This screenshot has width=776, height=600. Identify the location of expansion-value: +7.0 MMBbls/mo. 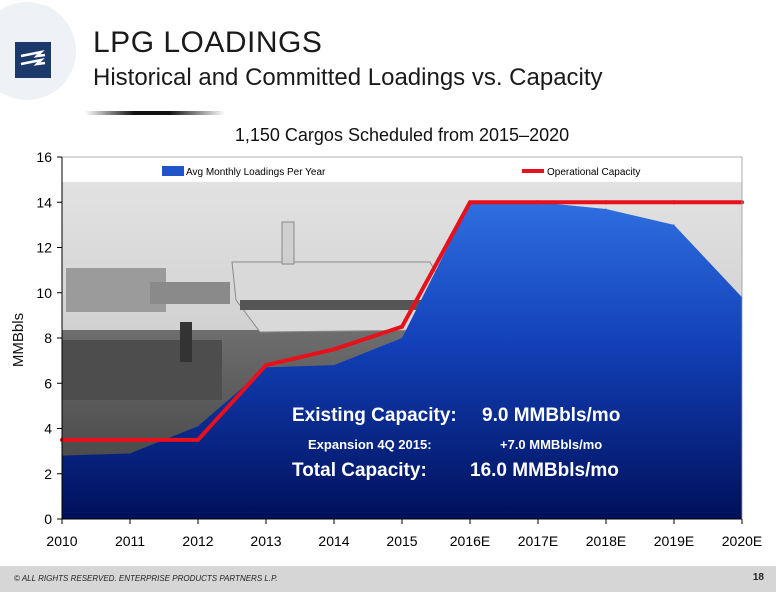
(551, 444).